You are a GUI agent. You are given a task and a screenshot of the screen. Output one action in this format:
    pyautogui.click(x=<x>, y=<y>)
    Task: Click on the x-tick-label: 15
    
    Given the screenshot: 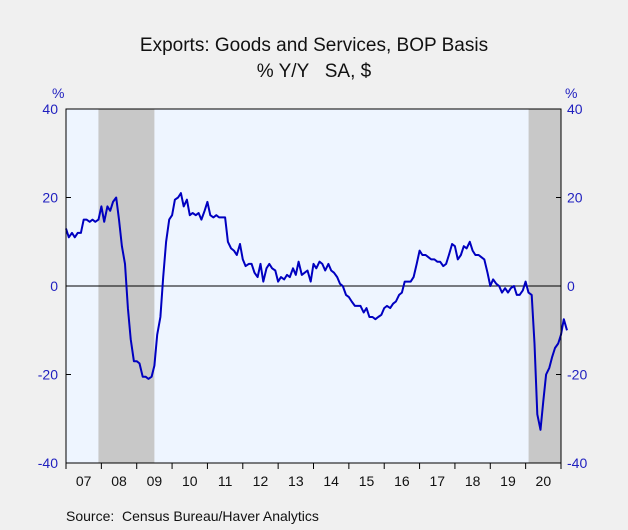 What is the action you would take?
    pyautogui.click(x=367, y=481)
    